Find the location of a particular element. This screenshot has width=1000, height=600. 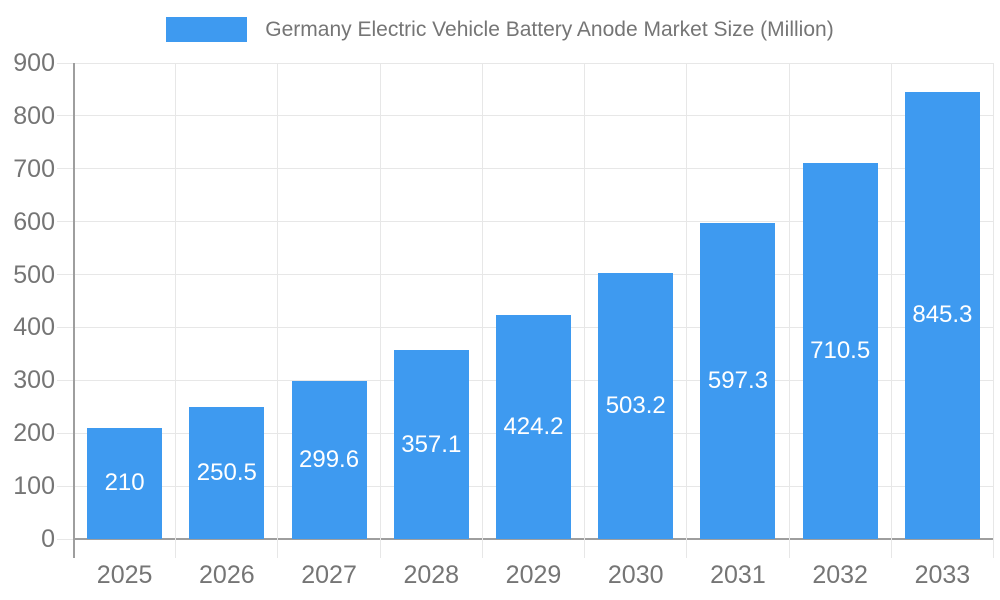

x-tick-label: 2026 is located at coordinates (227, 575).